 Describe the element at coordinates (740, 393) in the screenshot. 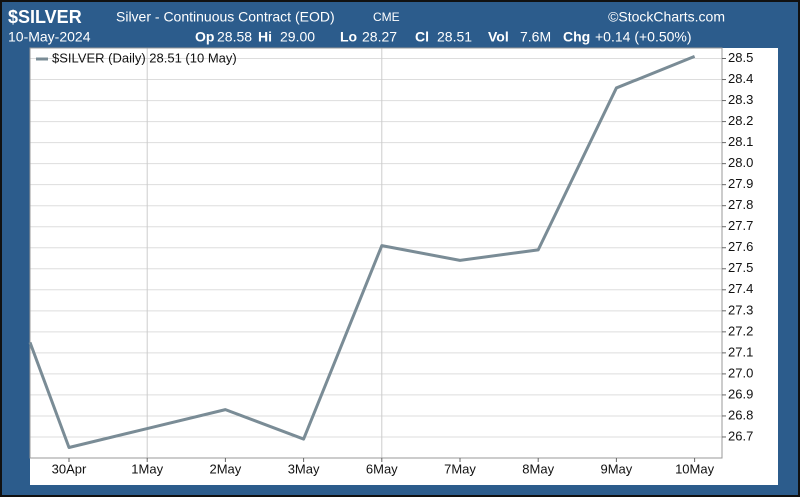

I see `y-tick-label: 26.9` at that location.